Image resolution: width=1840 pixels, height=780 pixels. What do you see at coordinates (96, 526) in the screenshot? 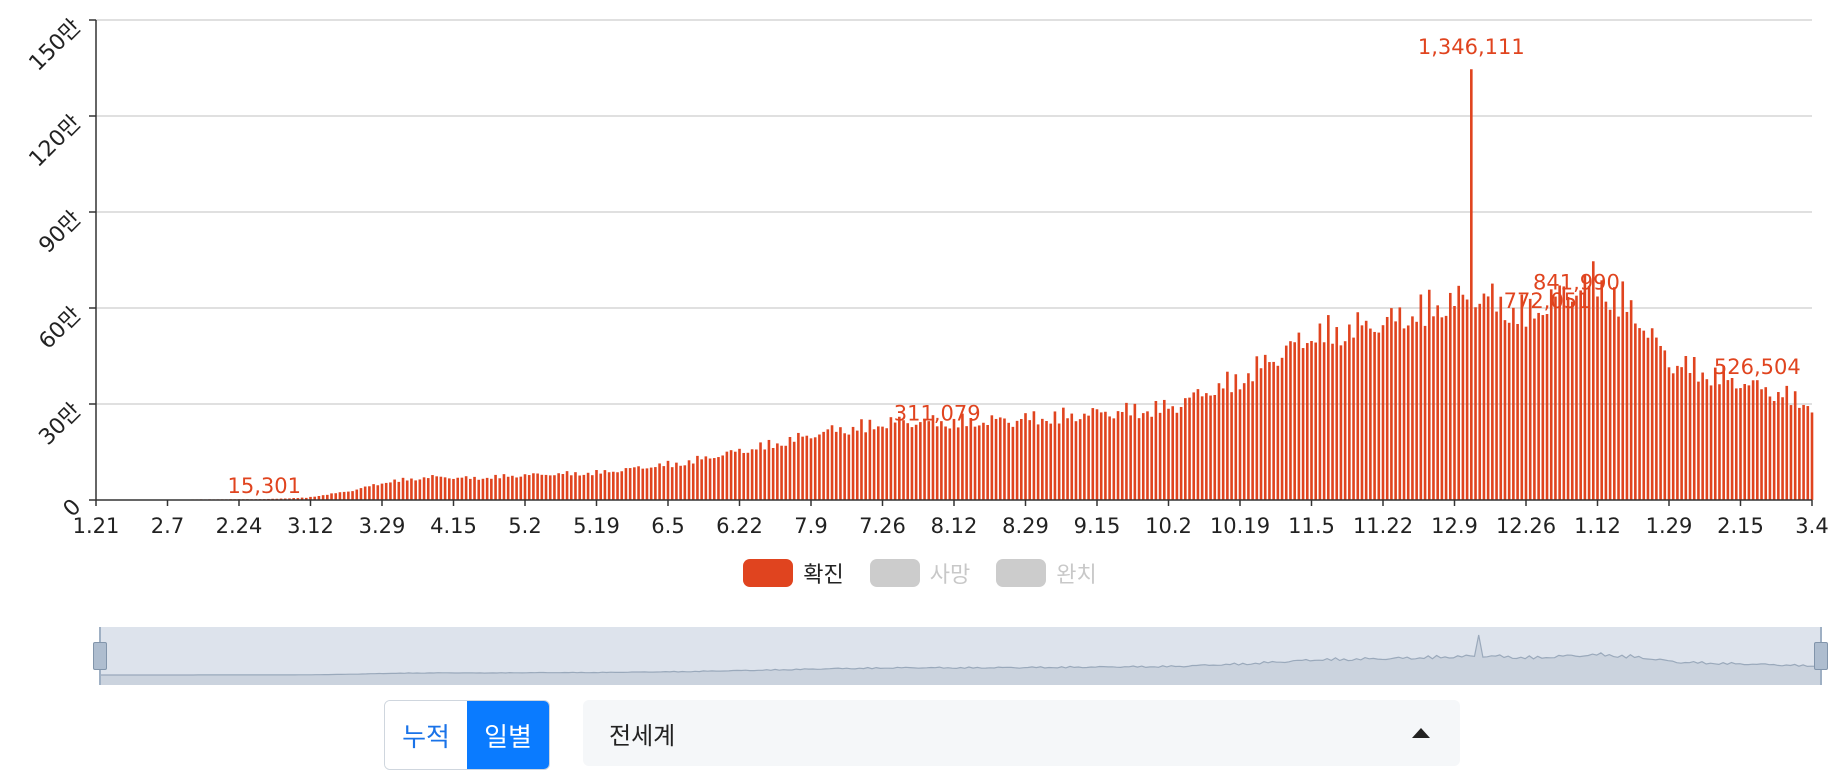
I see `x-tick-label: 1.21` at bounding box center [96, 526].